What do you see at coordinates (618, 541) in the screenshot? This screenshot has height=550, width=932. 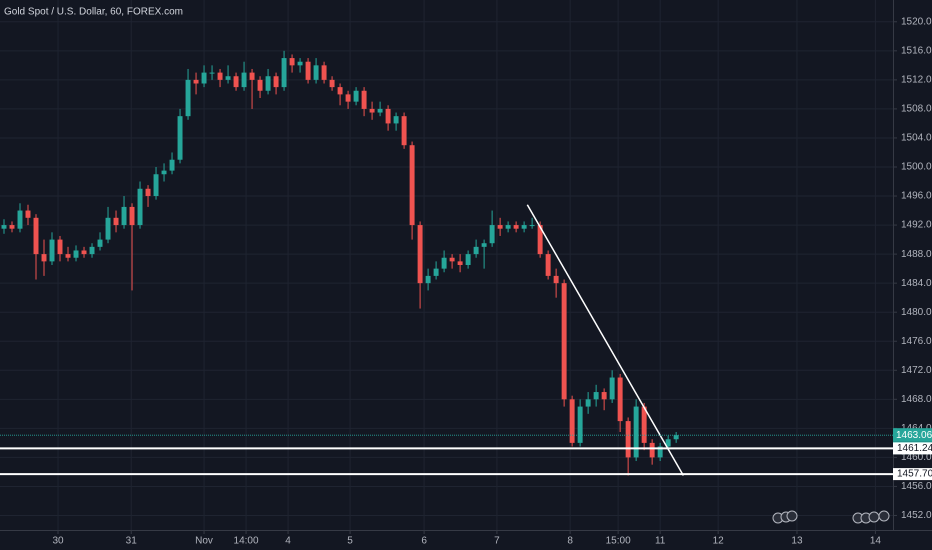 I see `x-tick-label: 15:00` at bounding box center [618, 541].